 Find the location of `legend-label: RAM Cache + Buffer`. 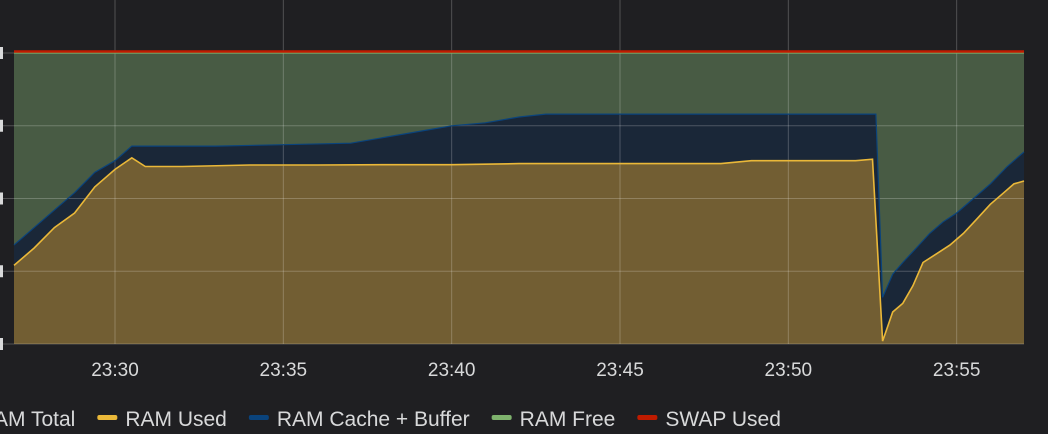

legend-label: RAM Cache + Buffer is located at coordinates (373, 419).